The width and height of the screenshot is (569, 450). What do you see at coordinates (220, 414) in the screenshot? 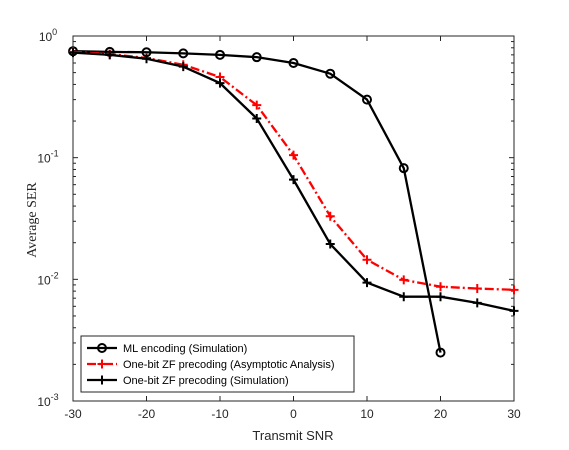
I see `x-tick-label: -10` at bounding box center [220, 414].